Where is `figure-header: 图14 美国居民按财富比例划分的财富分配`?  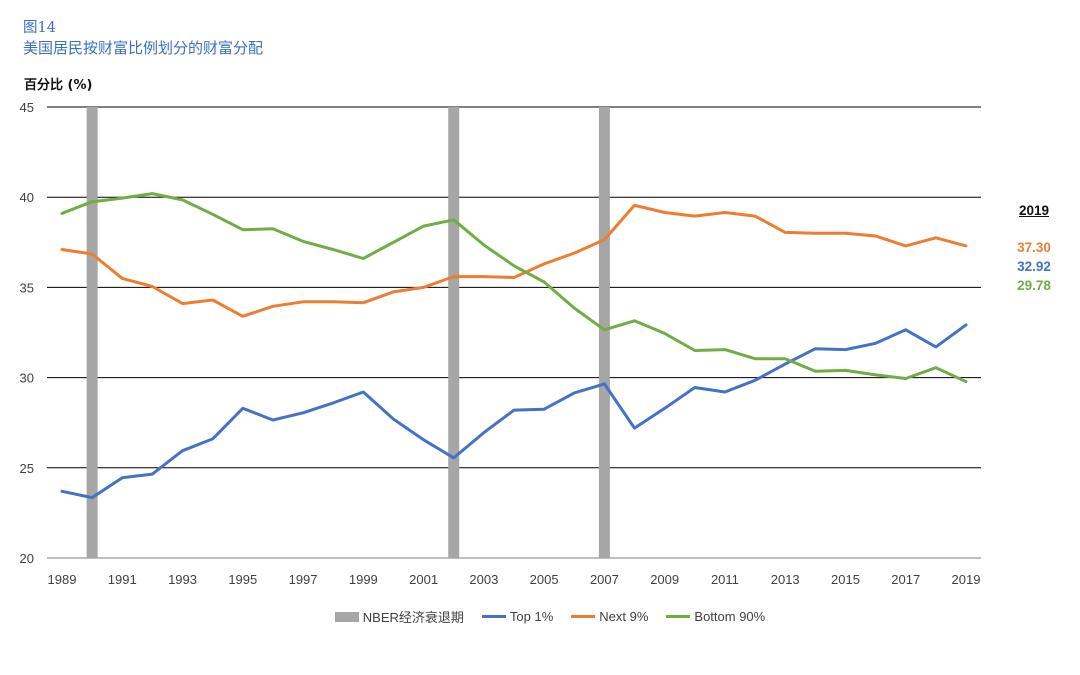 figure-header: 图14 美国居民按财富比例划分的财富分配 is located at coordinates (143, 38).